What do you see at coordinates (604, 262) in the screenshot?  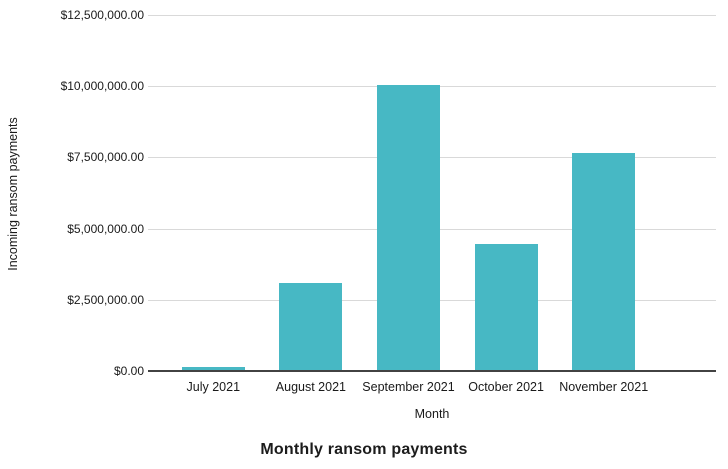 I see `bar-november-2021` at bounding box center [604, 262].